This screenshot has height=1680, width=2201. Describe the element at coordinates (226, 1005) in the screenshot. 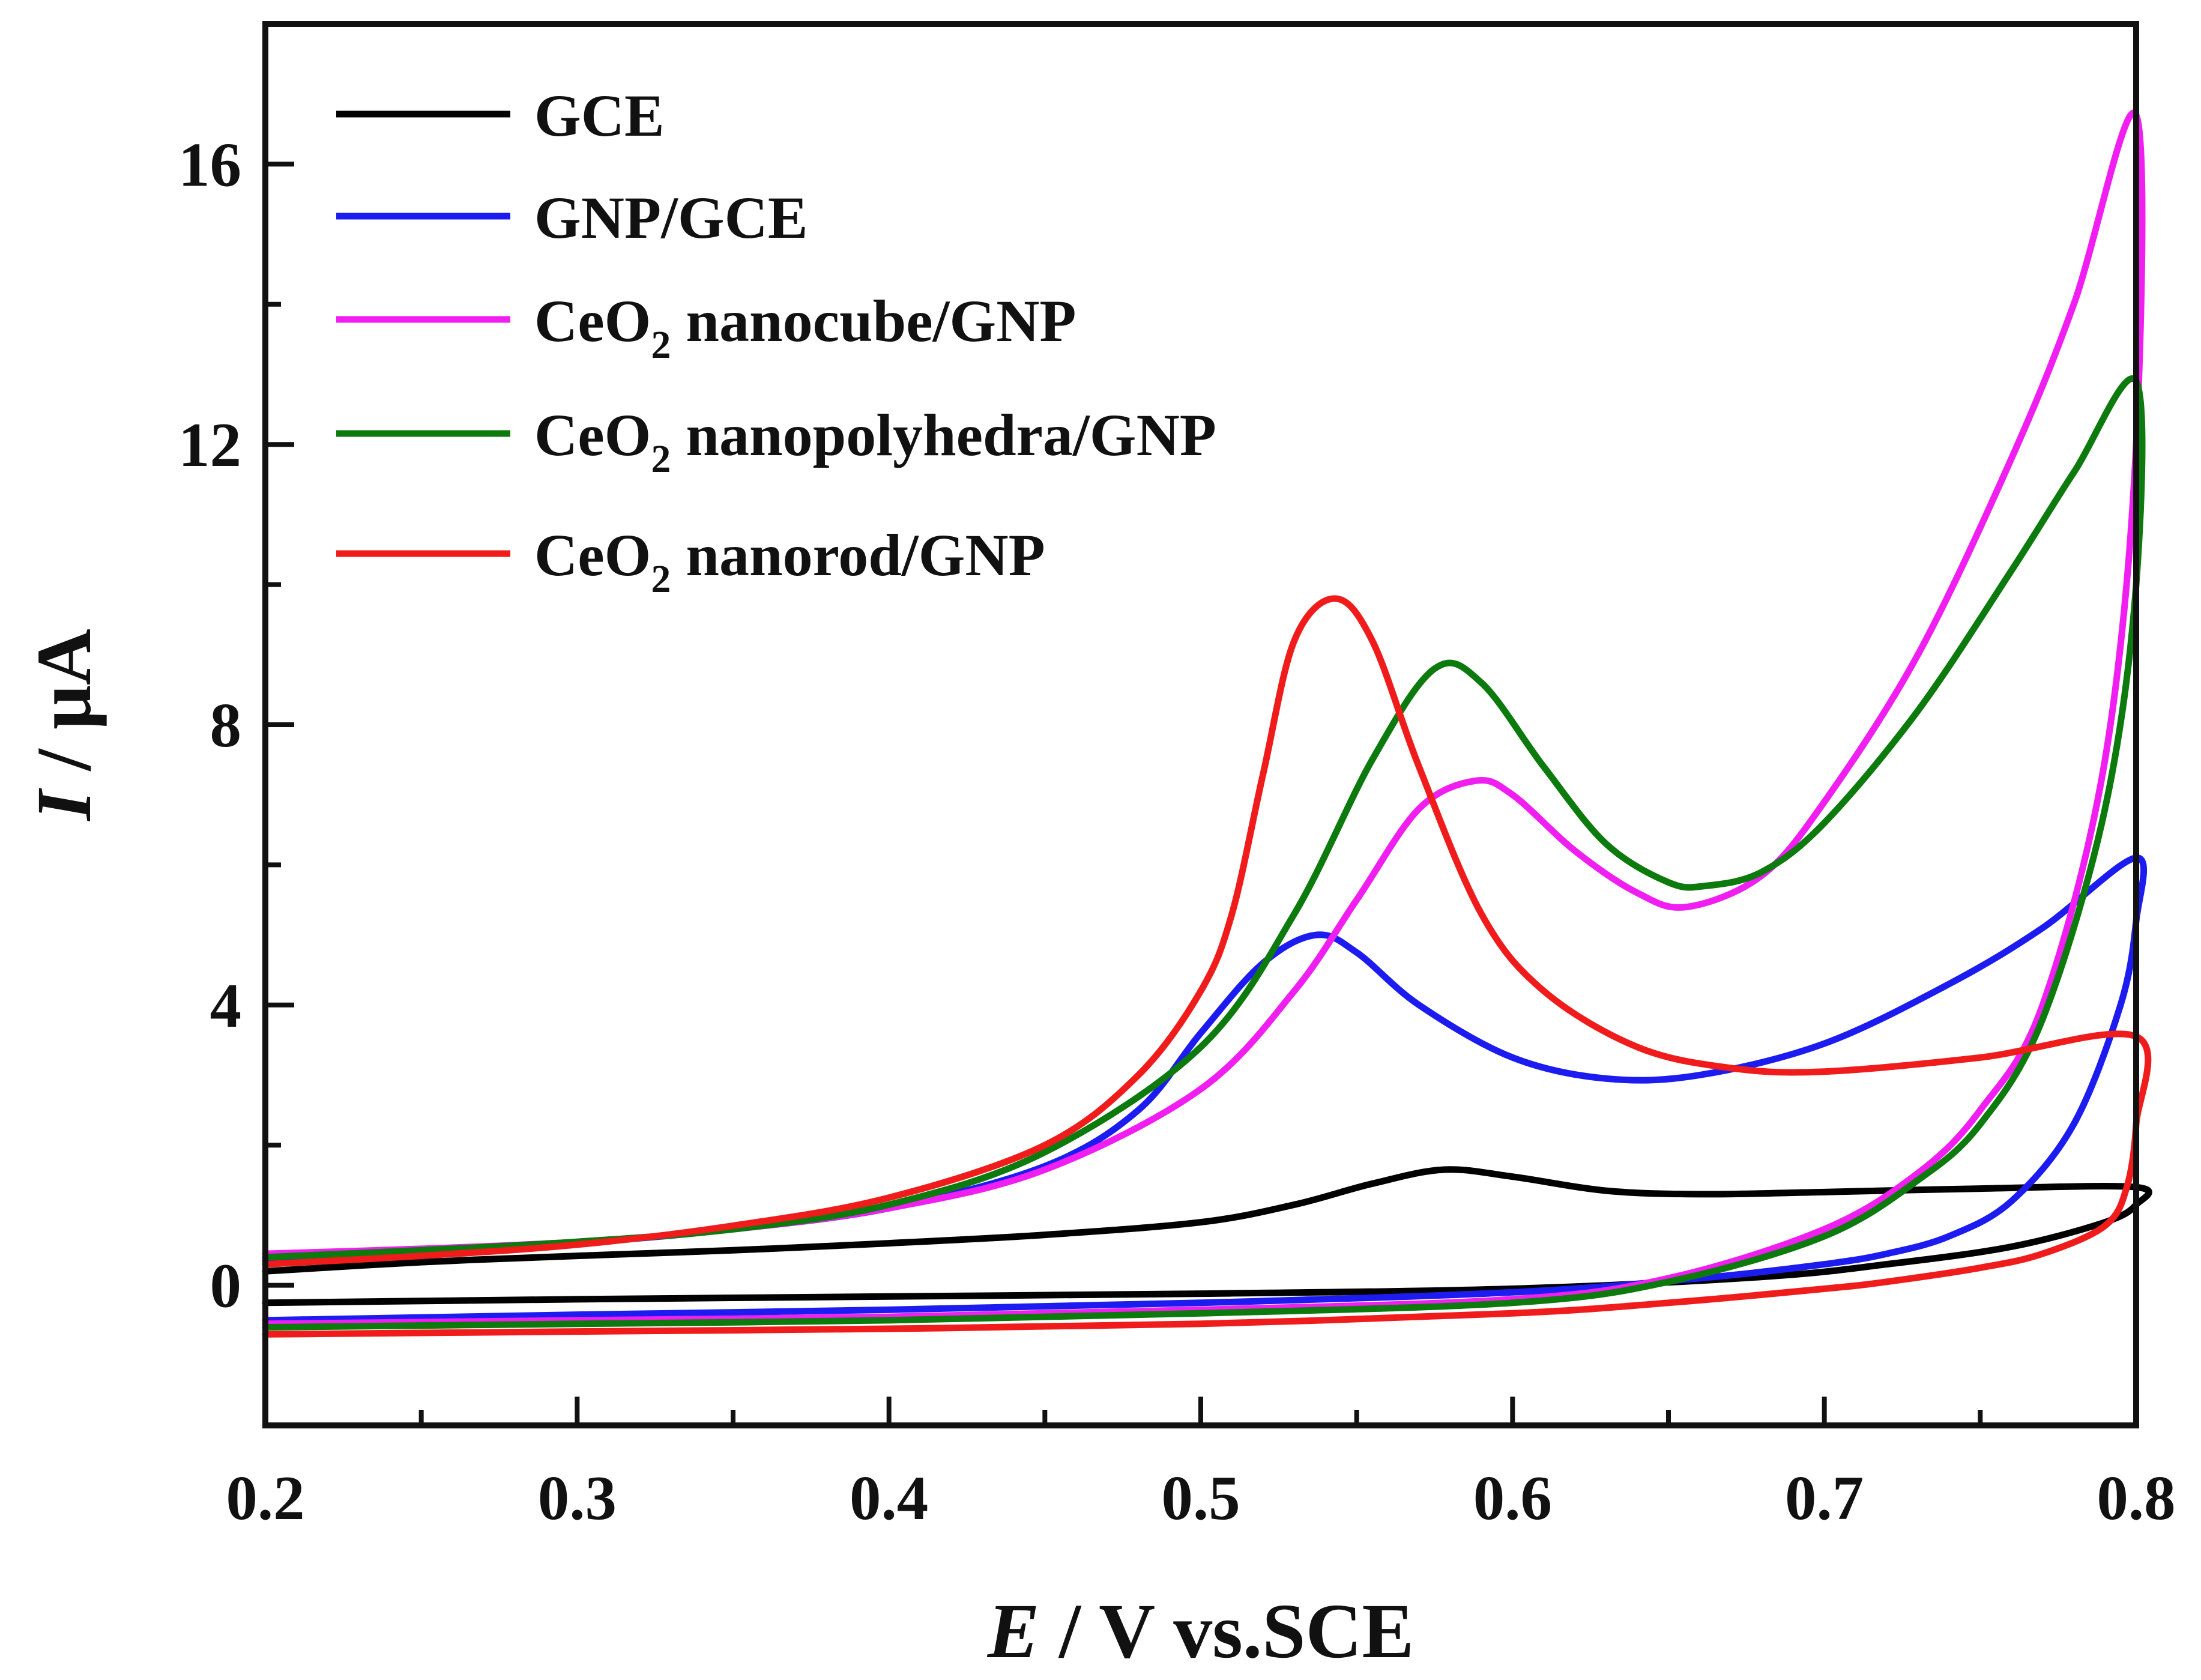

I see `y-tick-label: 4` at that location.